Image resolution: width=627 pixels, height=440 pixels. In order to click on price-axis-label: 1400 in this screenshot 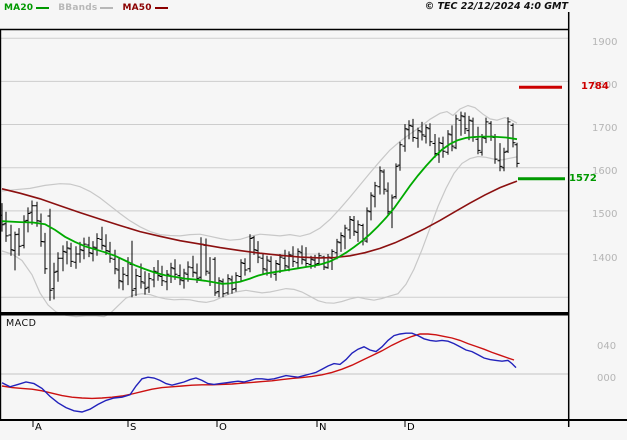, I will do `click(605, 258)`.